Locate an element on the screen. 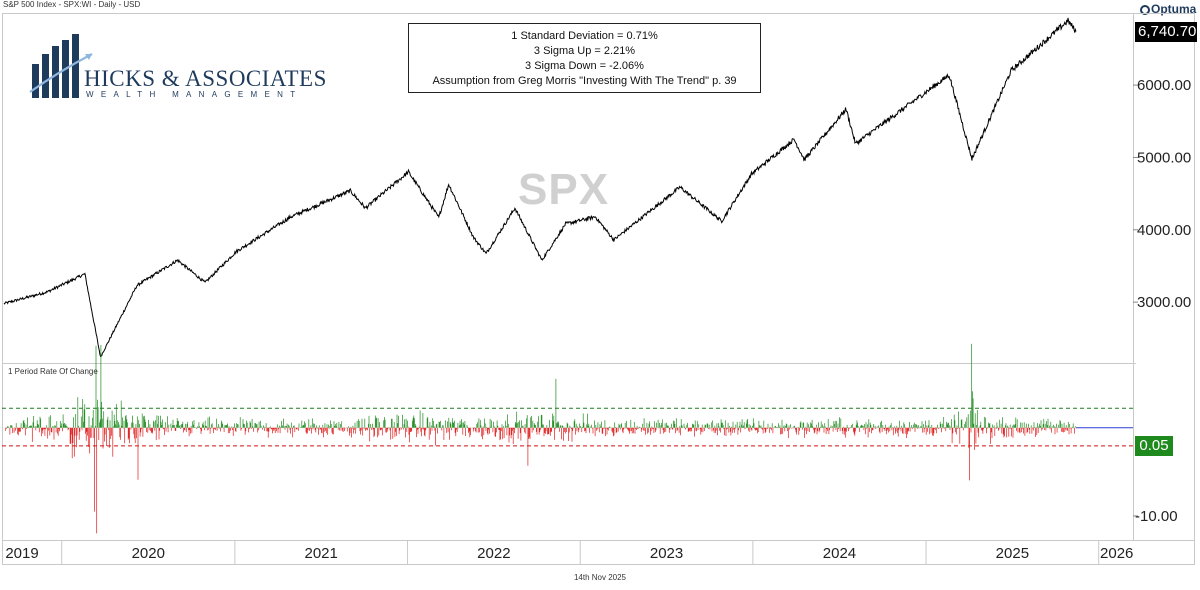 The width and height of the screenshot is (1200, 590). logo-bars-icon is located at coordinates (61, 66).